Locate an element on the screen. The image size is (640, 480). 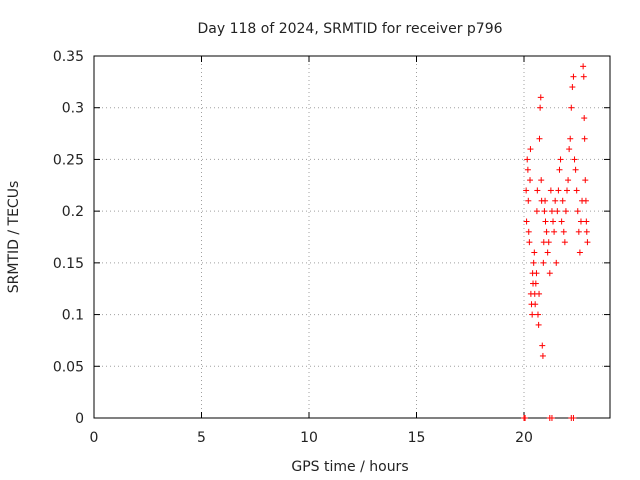
x-tick-label: 5 is located at coordinates (201, 438).